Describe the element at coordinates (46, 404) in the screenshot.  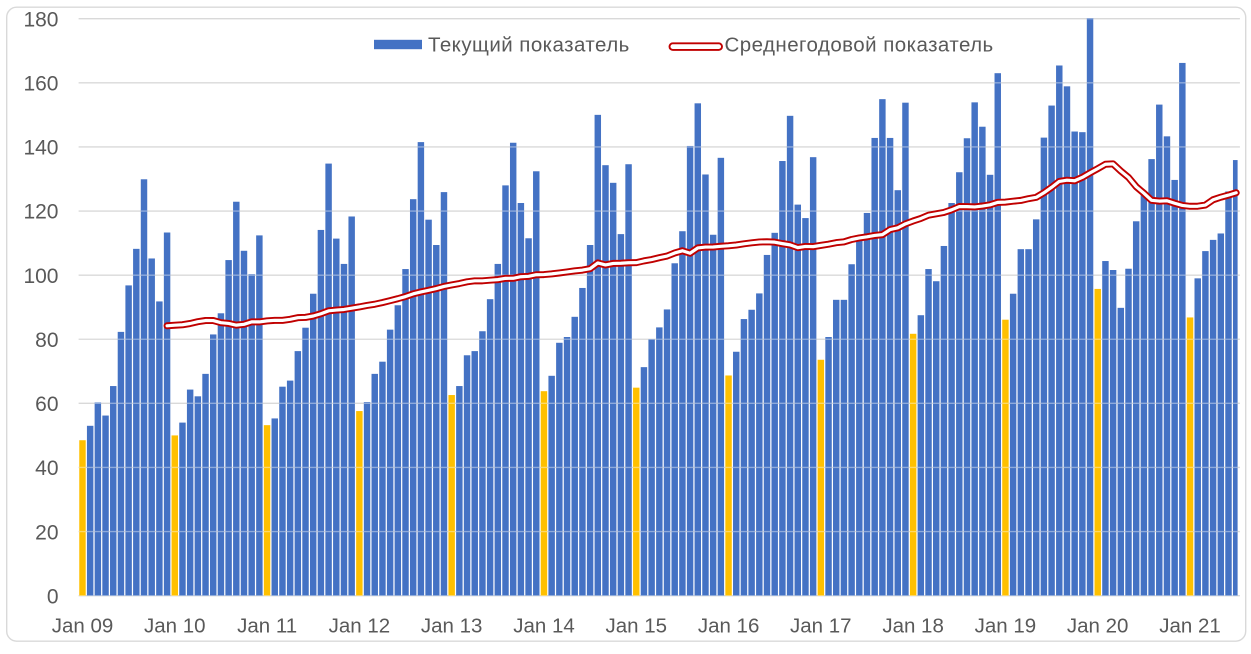
I see `svg-text: 60` at that location.